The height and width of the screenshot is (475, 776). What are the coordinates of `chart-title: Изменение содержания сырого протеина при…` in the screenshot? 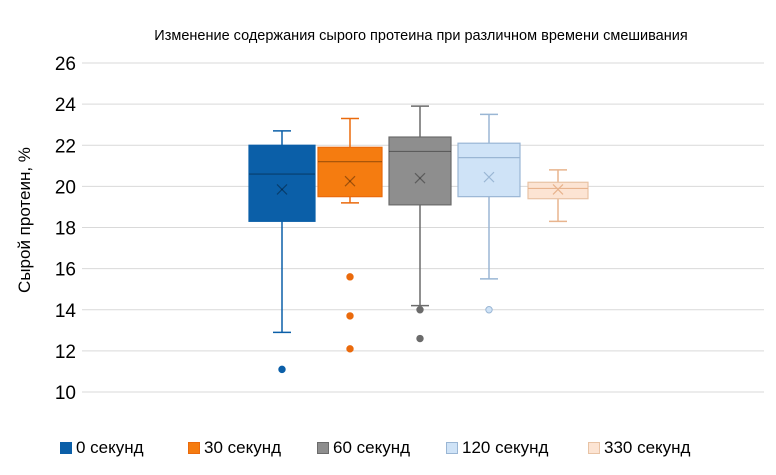 It's located at (420, 36).